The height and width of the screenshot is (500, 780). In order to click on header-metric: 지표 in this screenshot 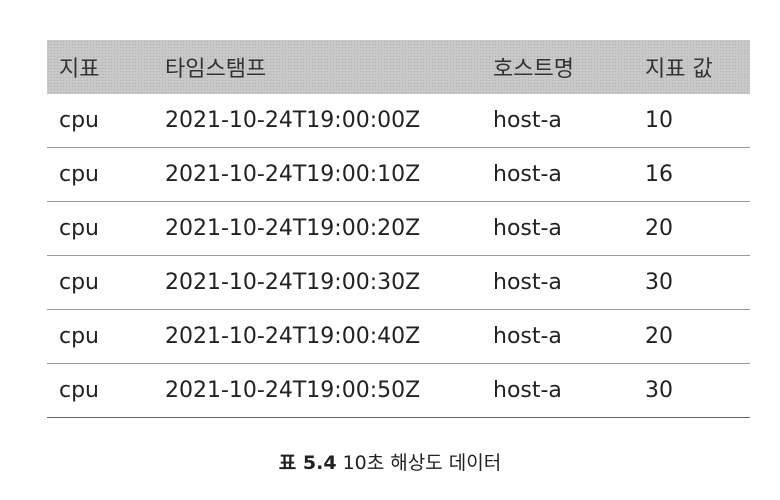, I will do `click(79, 69)`.